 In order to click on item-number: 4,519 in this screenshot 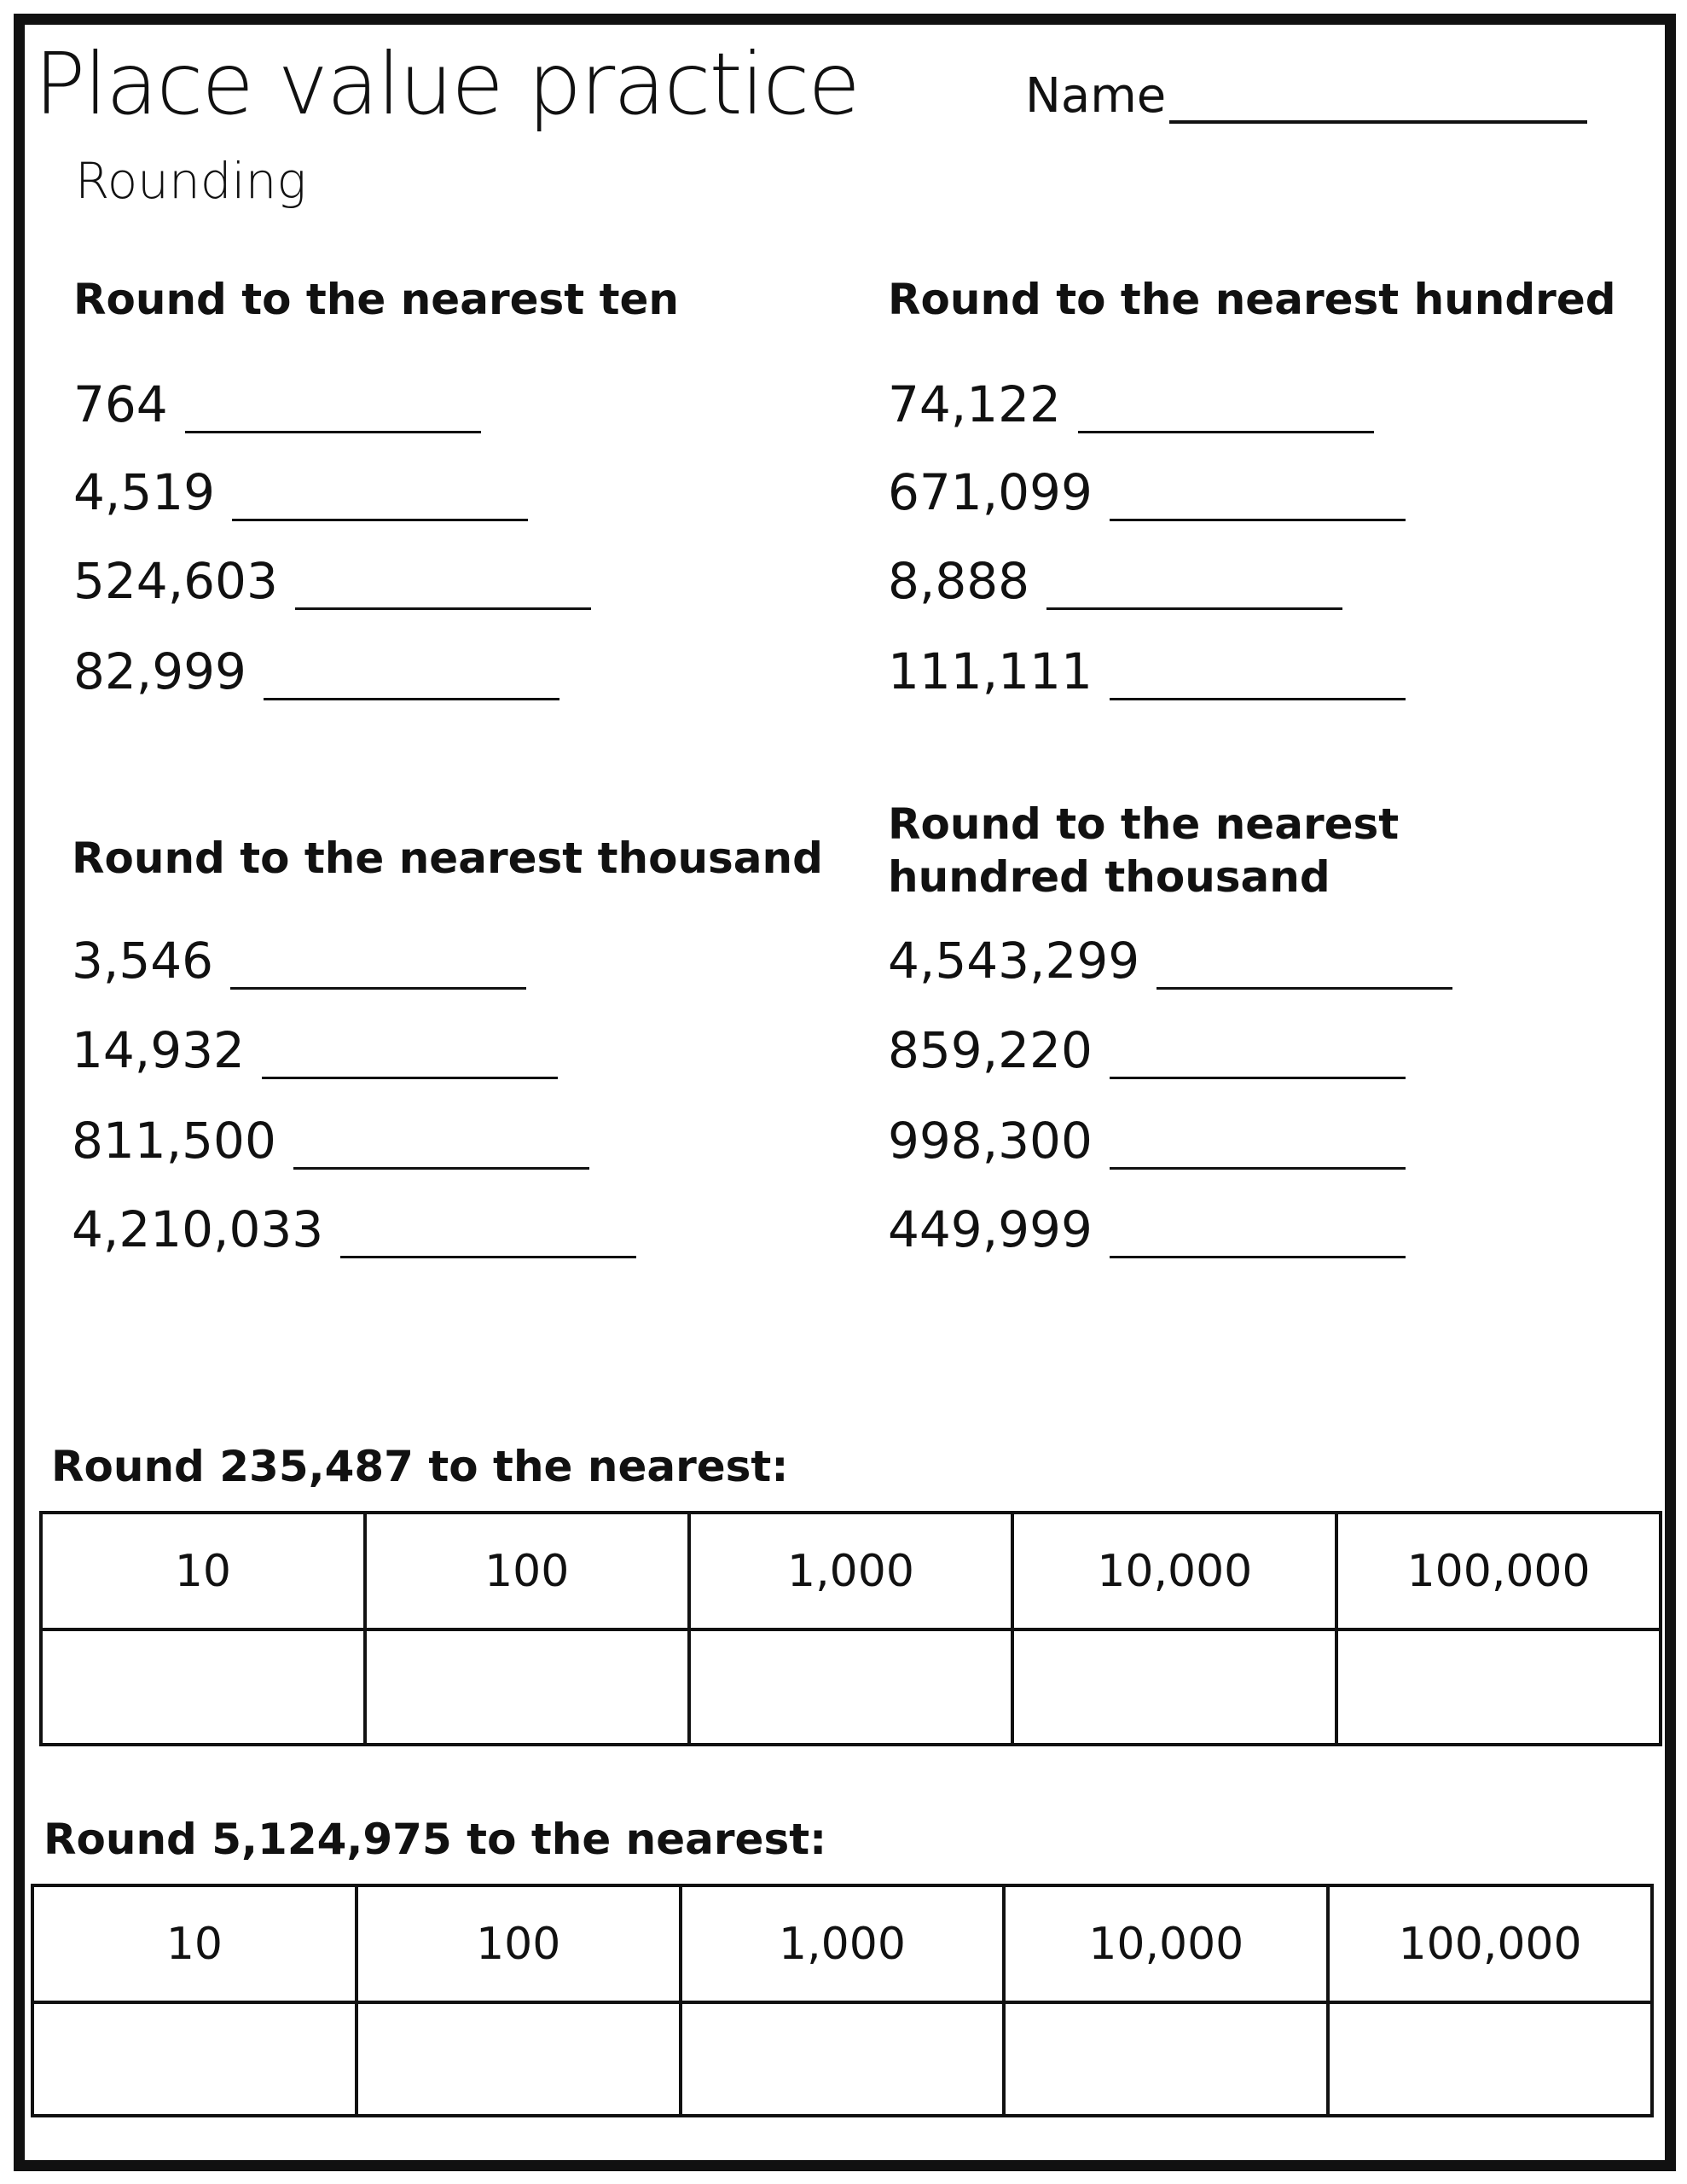, I will do `click(144, 492)`.